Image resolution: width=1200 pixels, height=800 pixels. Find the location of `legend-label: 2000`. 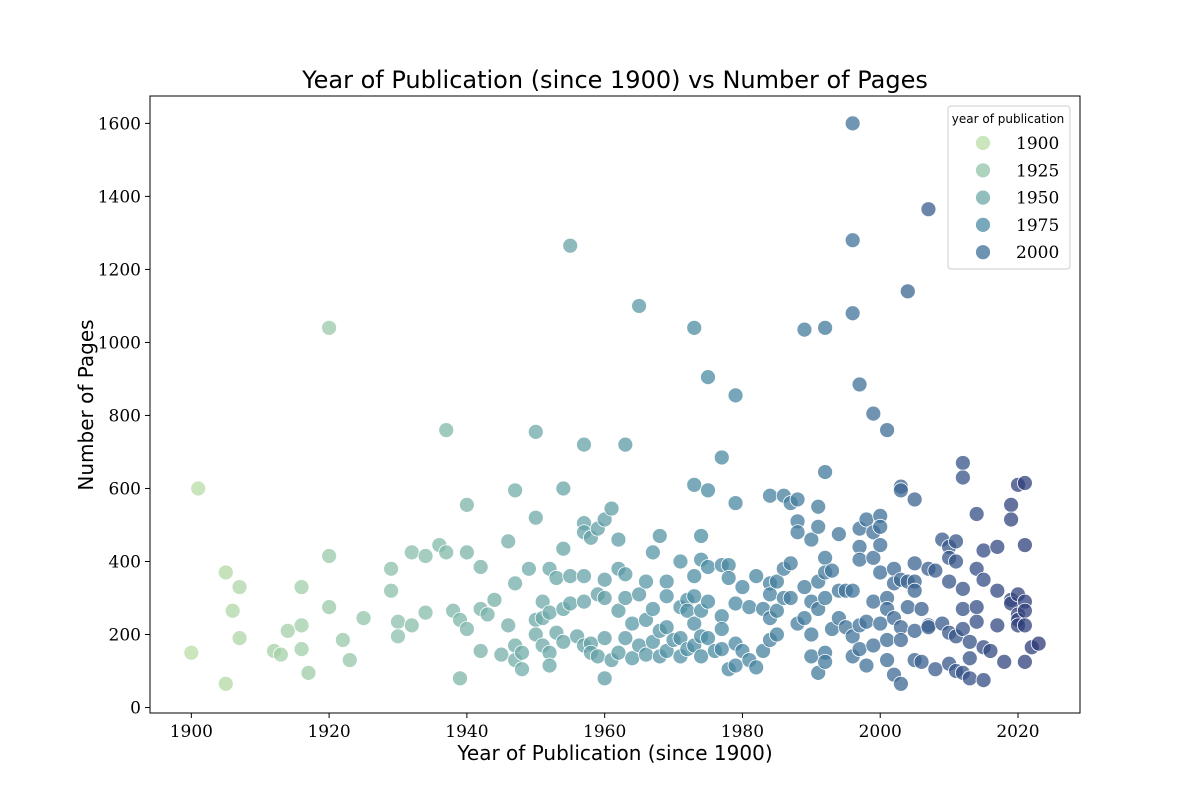

legend-label: 2000 is located at coordinates (1037, 253).